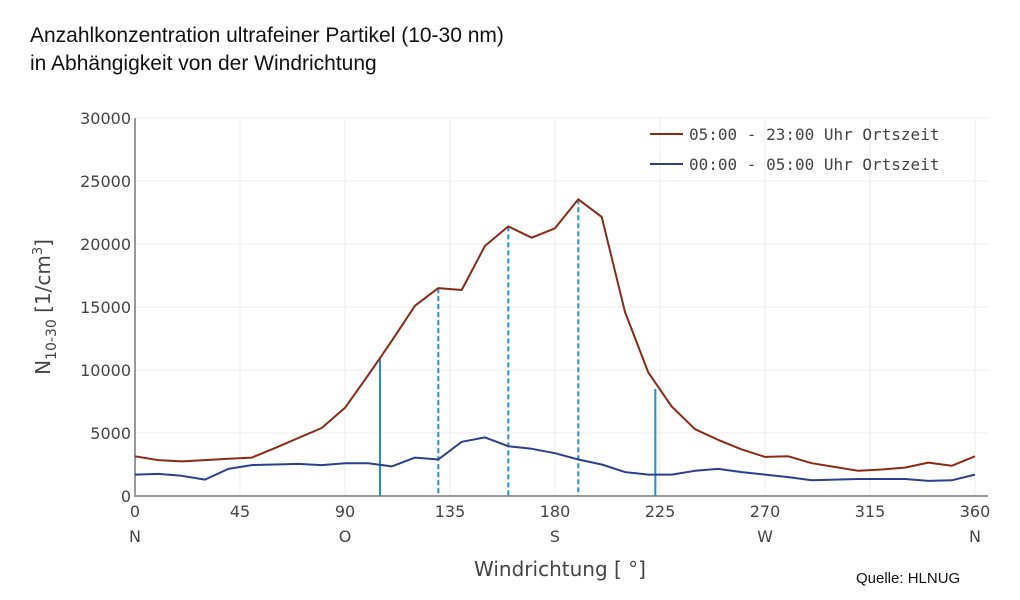 Image resolution: width=1020 pixels, height=600 pixels. Describe the element at coordinates (135, 511) in the screenshot. I see `x-tick-label: 0` at that location.